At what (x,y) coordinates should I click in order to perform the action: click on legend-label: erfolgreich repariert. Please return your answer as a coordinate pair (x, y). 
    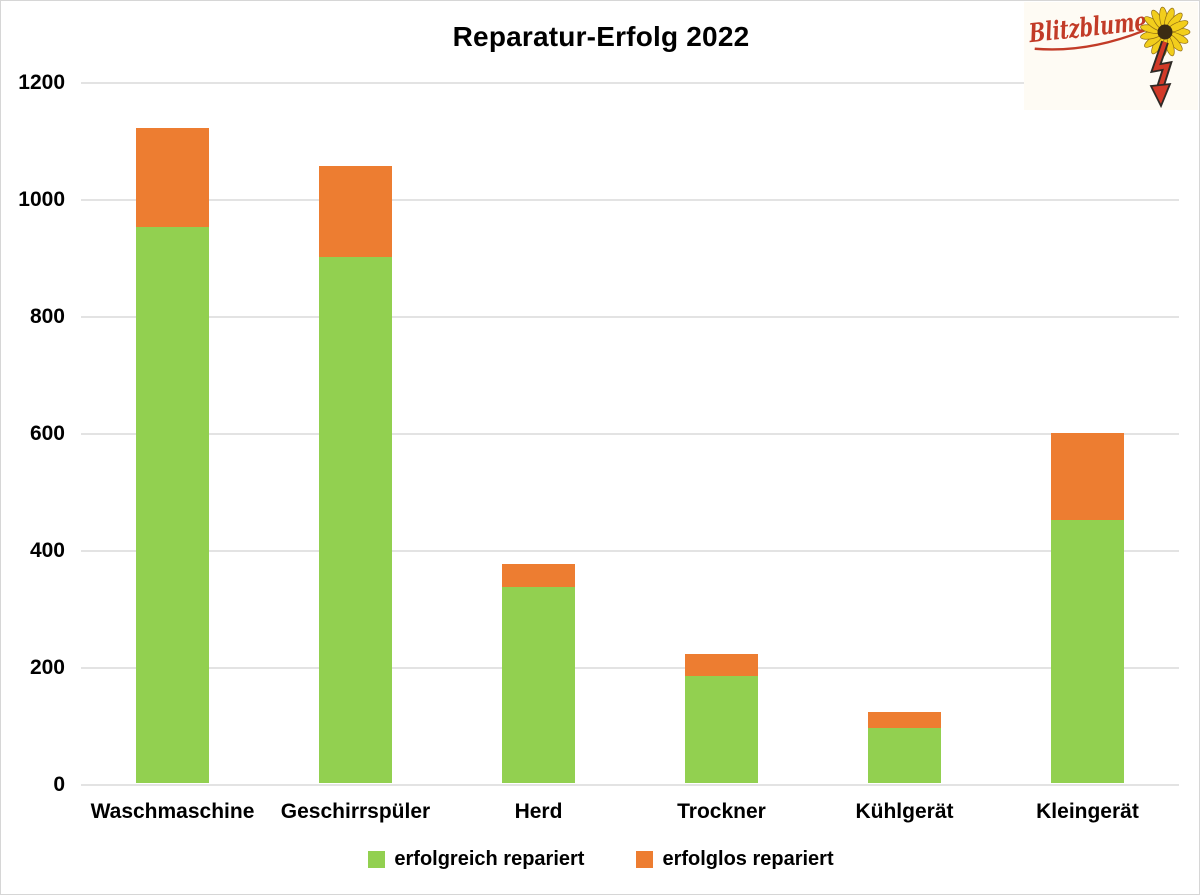
    Looking at the image, I should click on (489, 859).